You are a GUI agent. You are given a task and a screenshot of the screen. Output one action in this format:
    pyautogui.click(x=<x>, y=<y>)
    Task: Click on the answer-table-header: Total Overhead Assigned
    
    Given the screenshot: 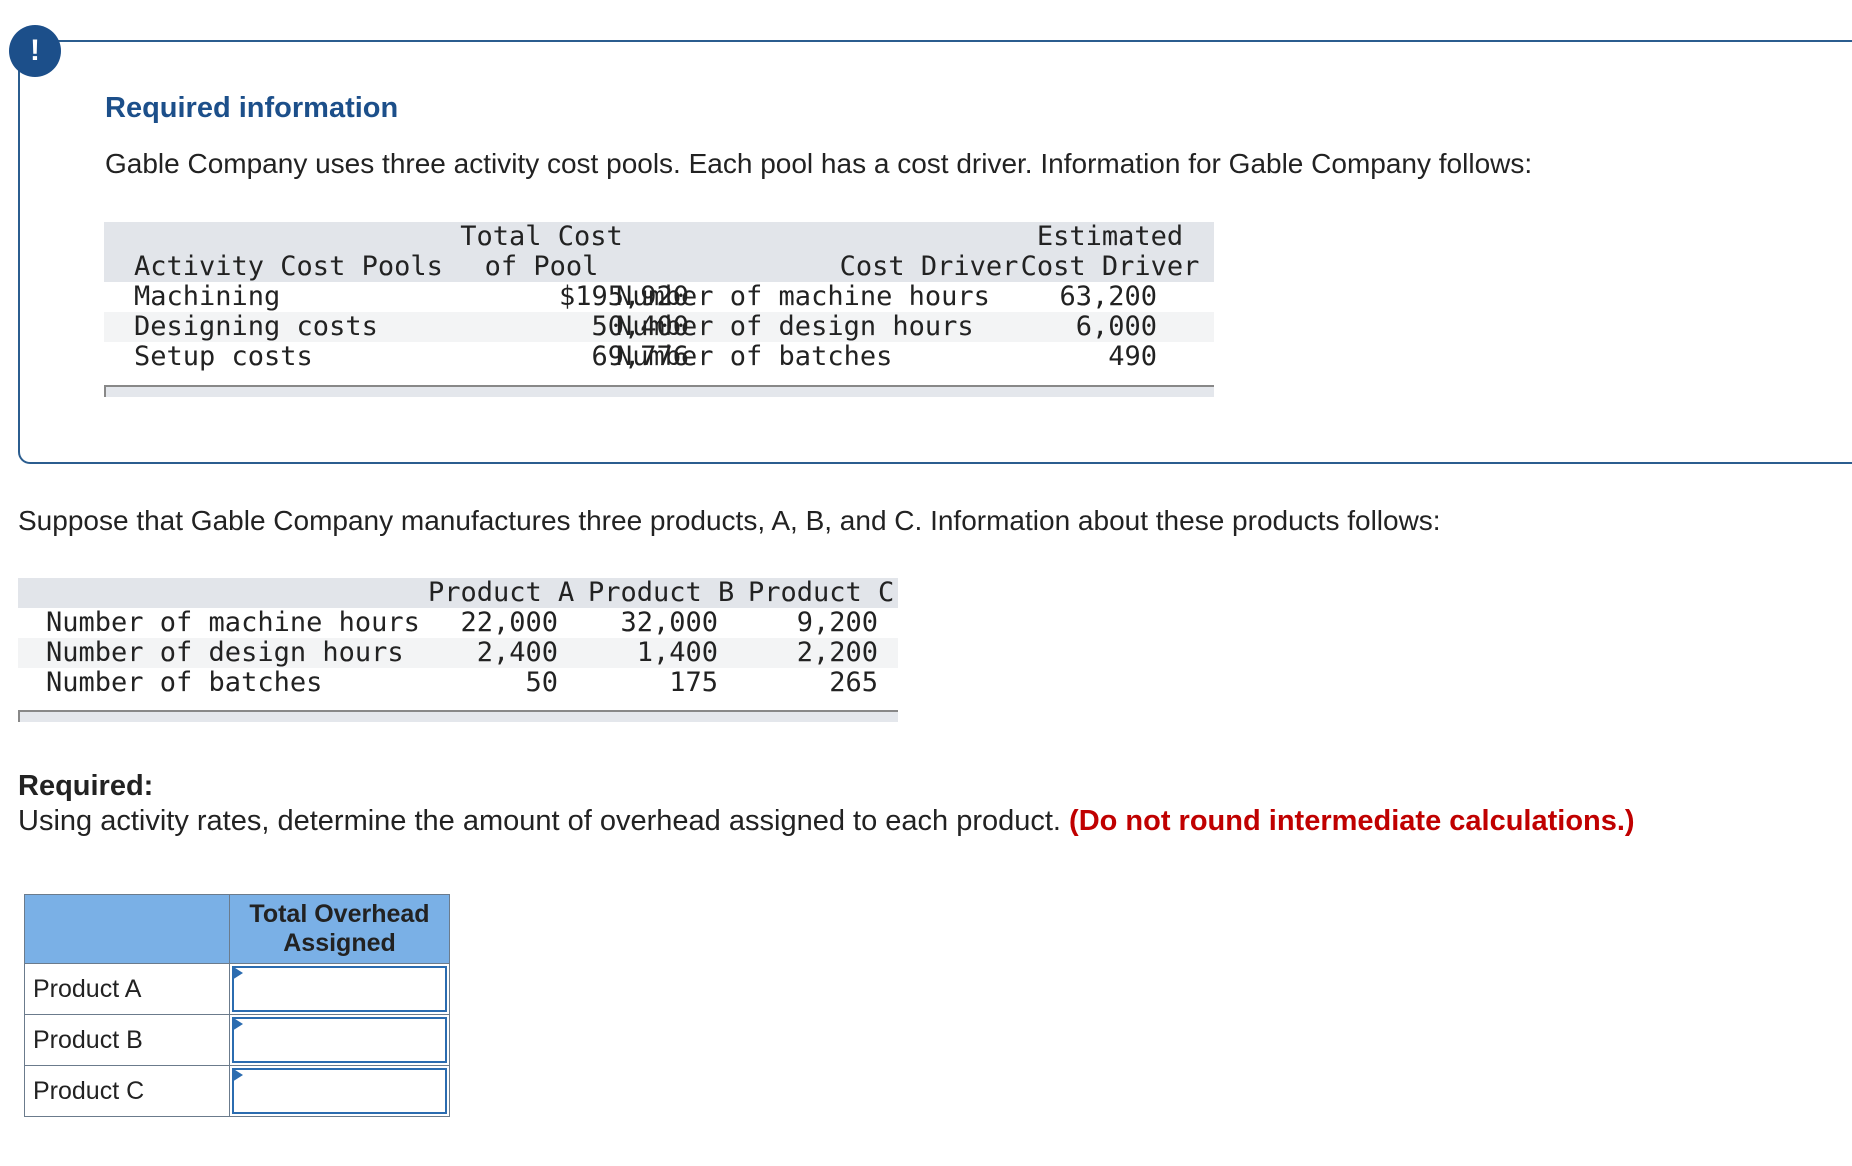 What is the action you would take?
    pyautogui.click(x=237, y=929)
    